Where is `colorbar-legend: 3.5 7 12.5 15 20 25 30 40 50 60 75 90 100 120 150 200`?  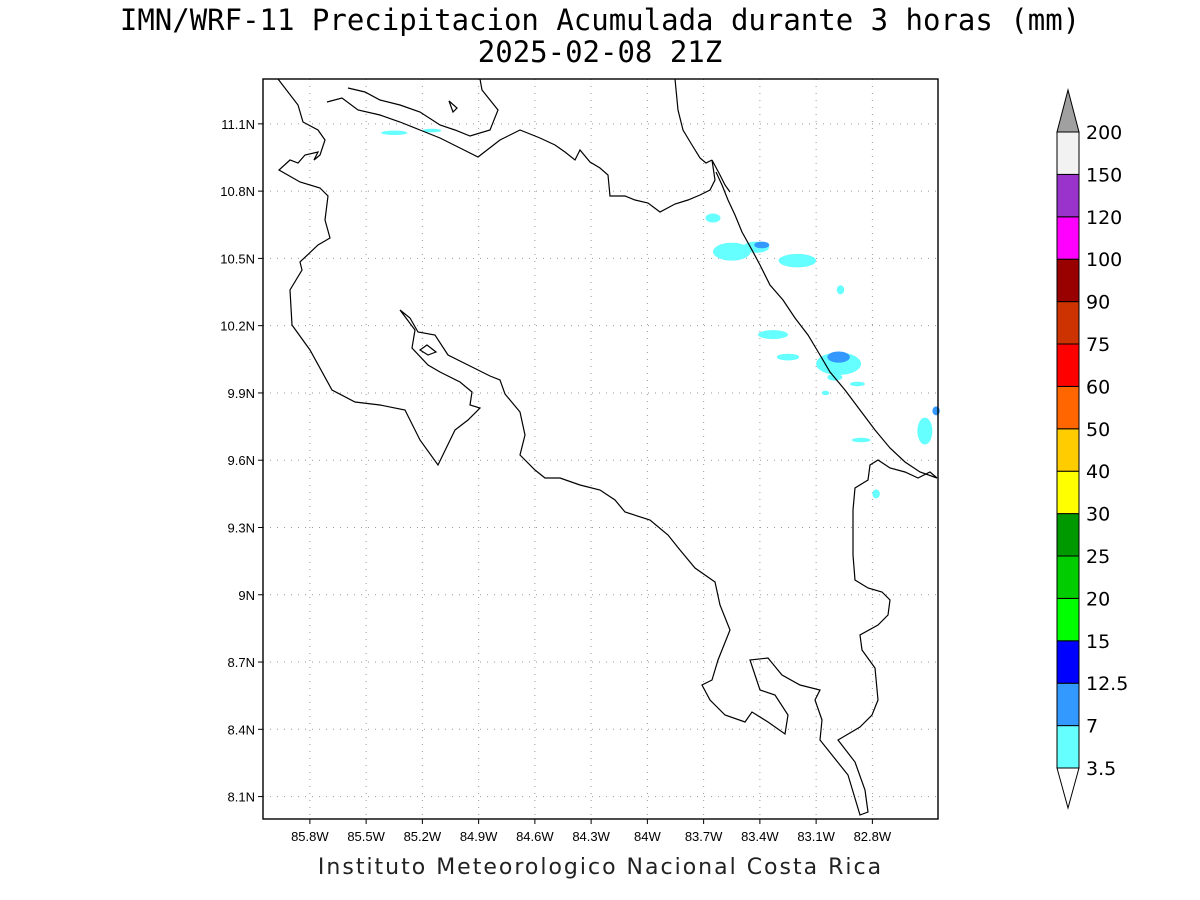 colorbar-legend: 3.5 7 12.5 15 20 25 30 40 50 60 75 90 100 120 150 200 is located at coordinates (1092, 449).